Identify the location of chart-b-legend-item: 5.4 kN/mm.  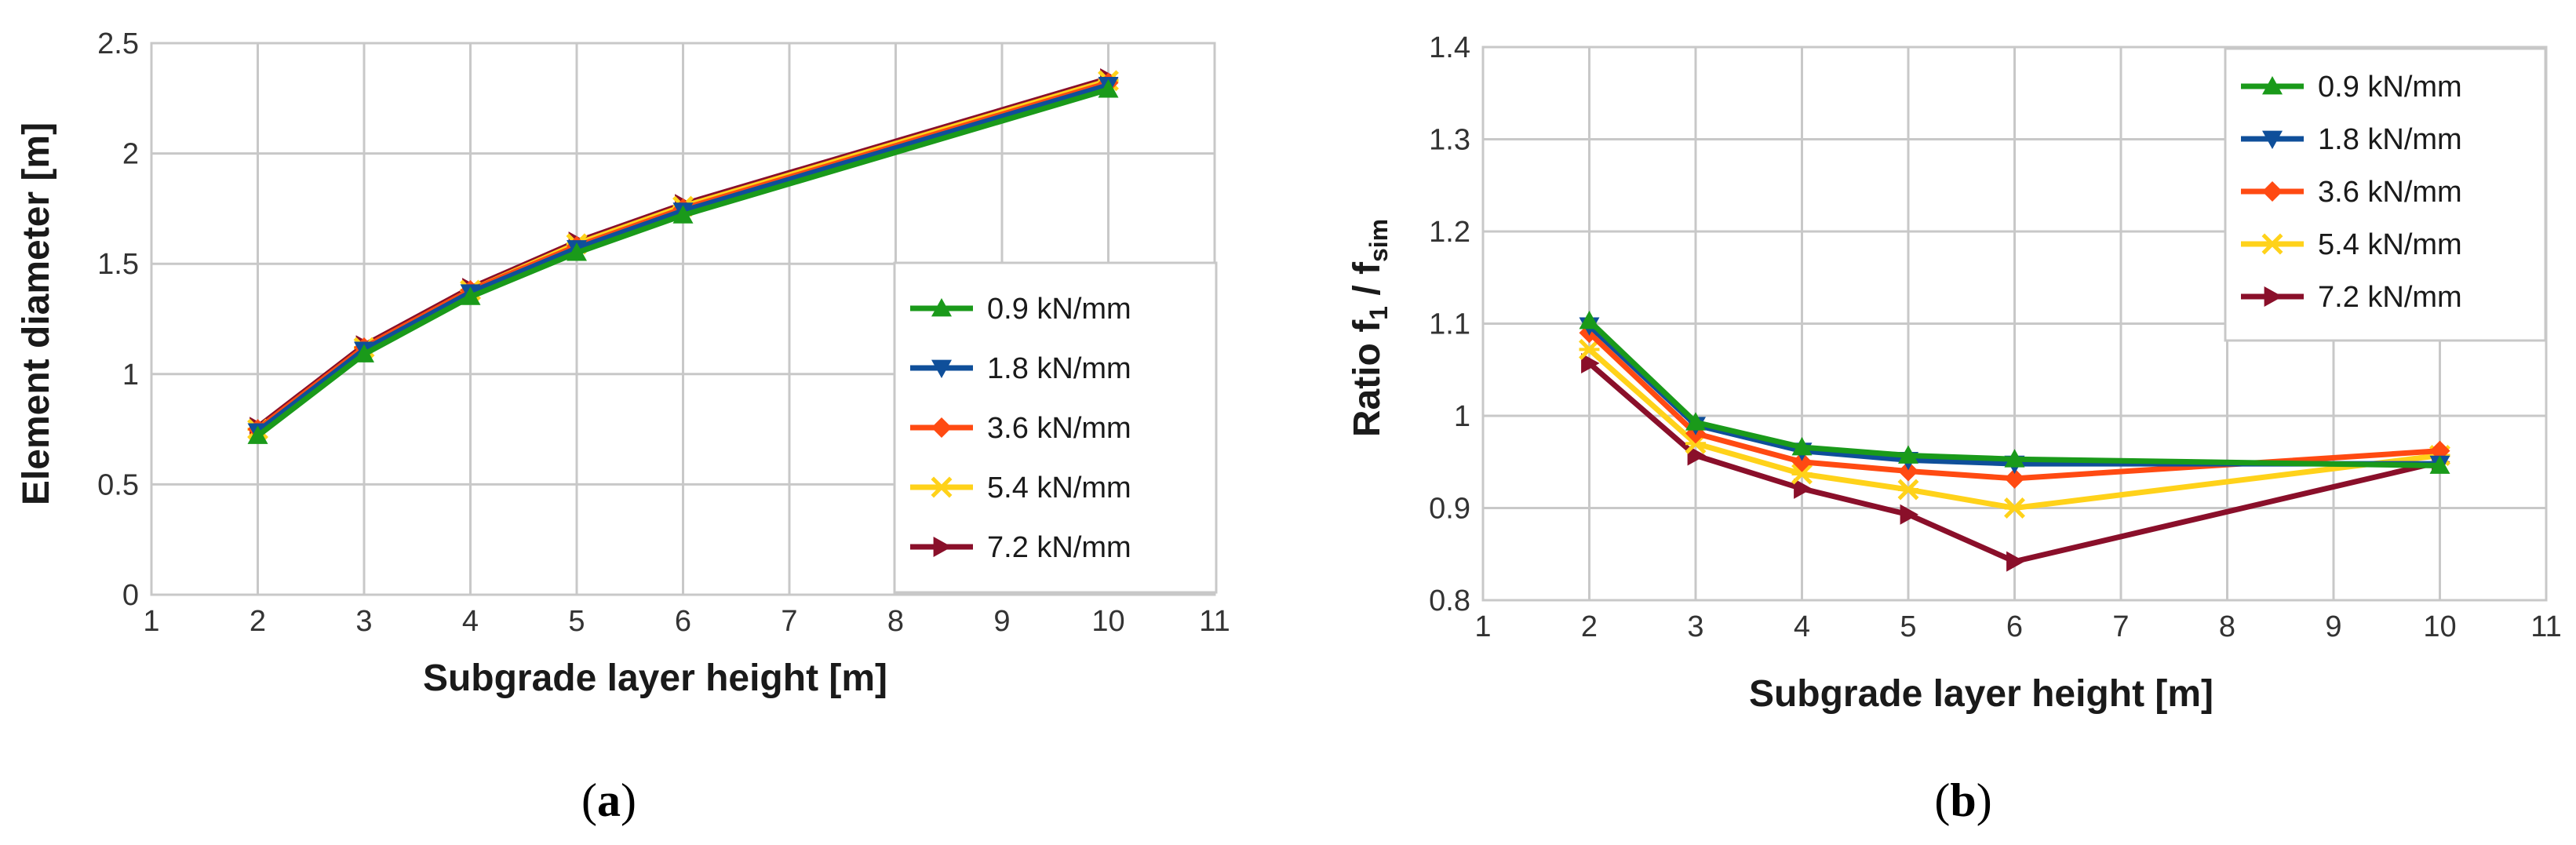
(2351, 244).